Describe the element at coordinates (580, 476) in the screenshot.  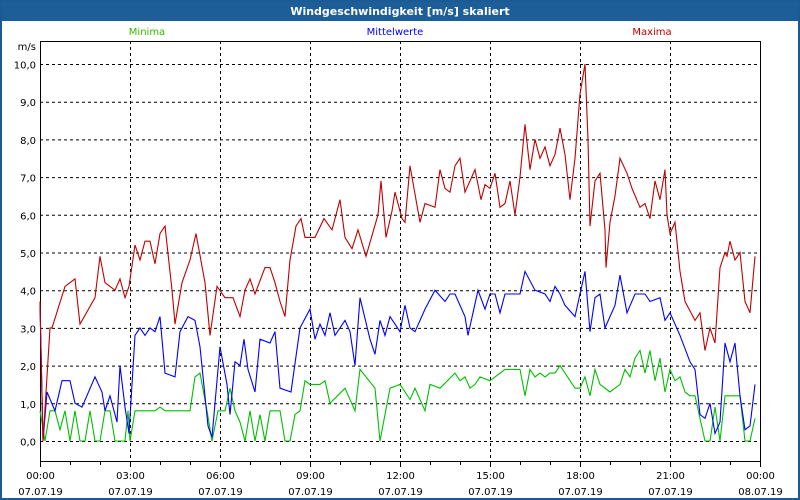
I see `x-tick-time: 18:00` at that location.